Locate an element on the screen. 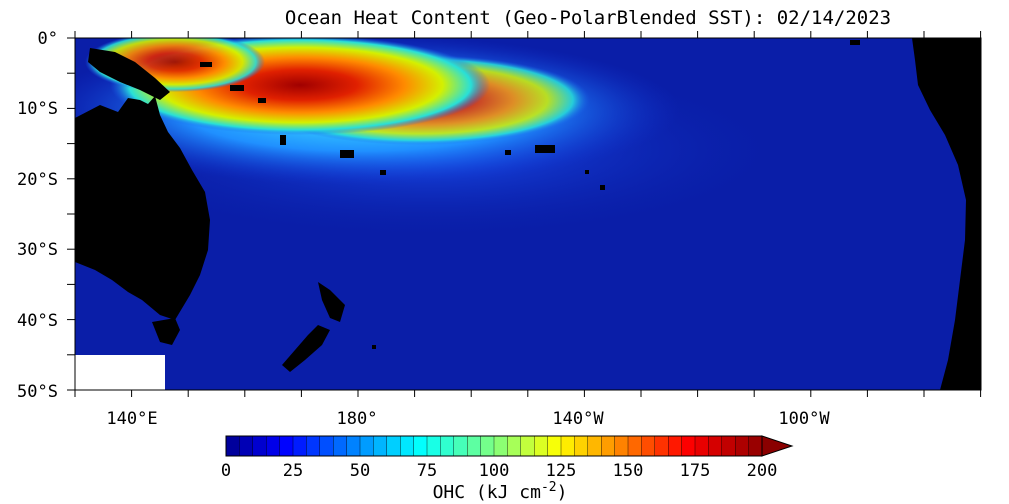  colorbar-swatches is located at coordinates (494, 446).